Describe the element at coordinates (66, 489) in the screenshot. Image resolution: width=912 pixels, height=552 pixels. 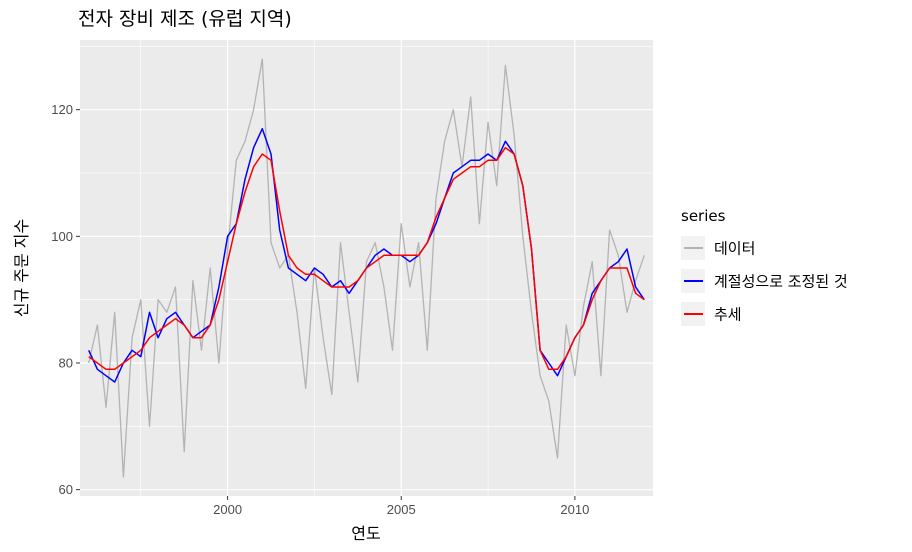
I see `y-tick-label: 60` at that location.